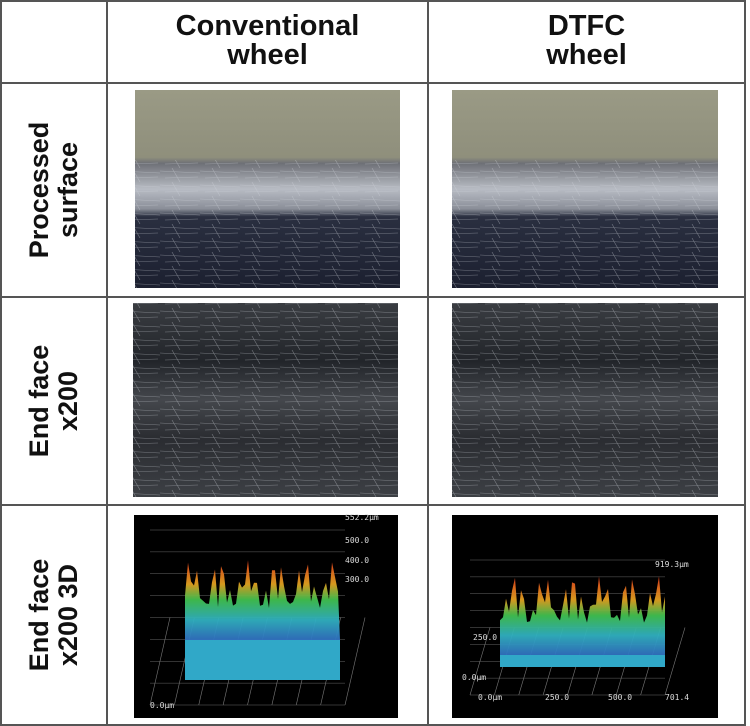  What do you see at coordinates (68, 615) in the screenshot?
I see `row-line: x200 3D` at bounding box center [68, 615].